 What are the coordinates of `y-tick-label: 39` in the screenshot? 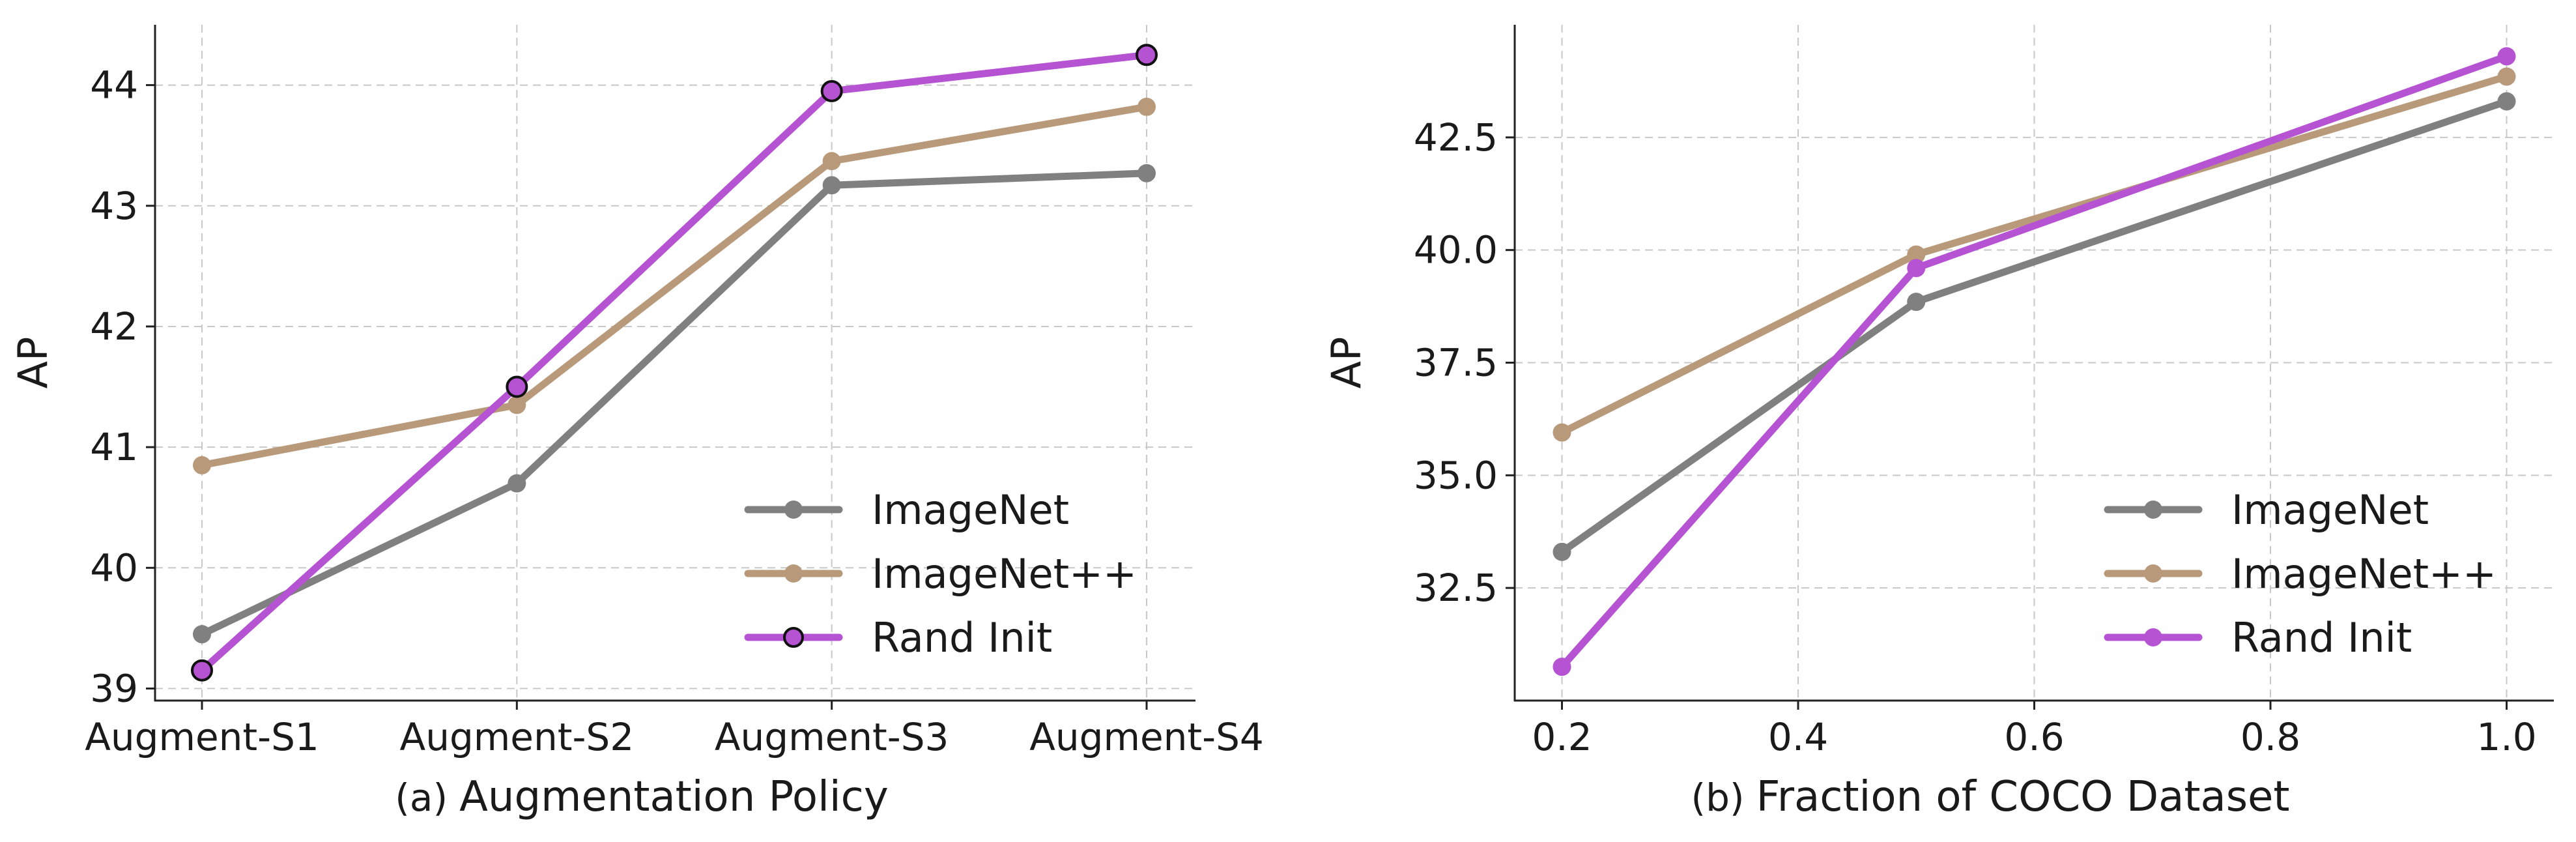 It's located at (114, 688).